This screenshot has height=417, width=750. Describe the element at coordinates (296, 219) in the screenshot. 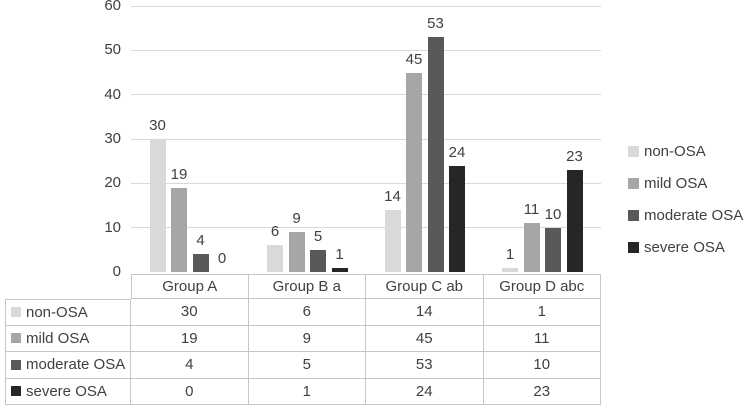

I see `bar-data-label: 9` at that location.